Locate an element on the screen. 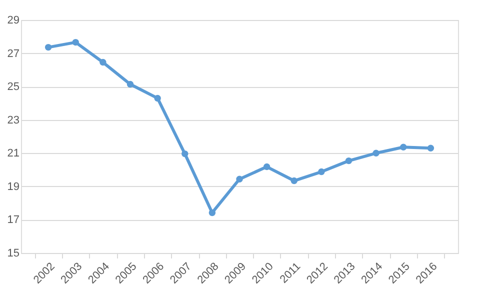 The height and width of the screenshot is (292, 488). y-tick-label: 27 is located at coordinates (13, 54).